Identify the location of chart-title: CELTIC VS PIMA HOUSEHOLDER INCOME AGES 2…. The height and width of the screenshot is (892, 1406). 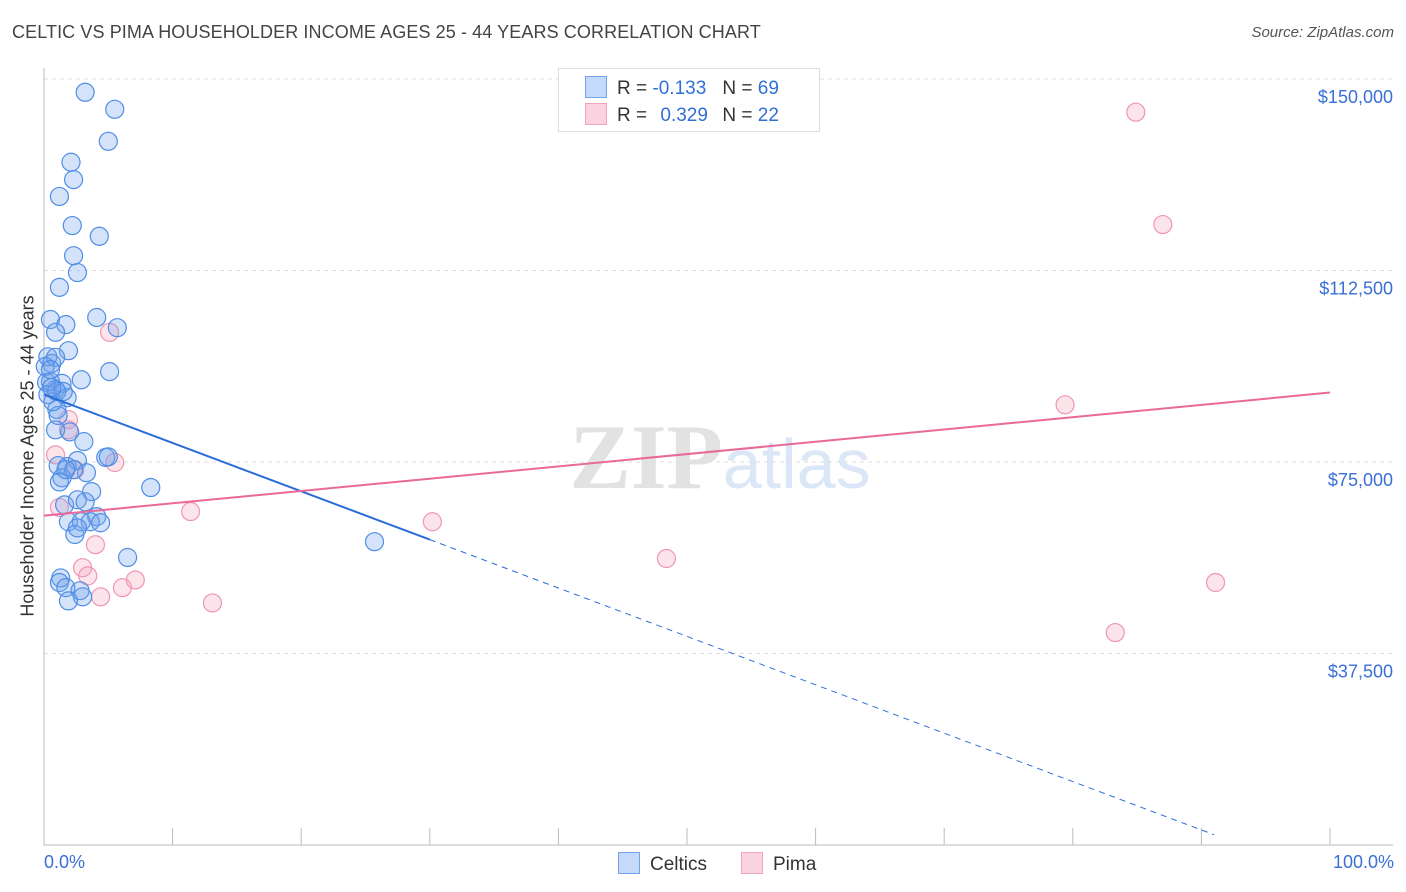
(386, 32).